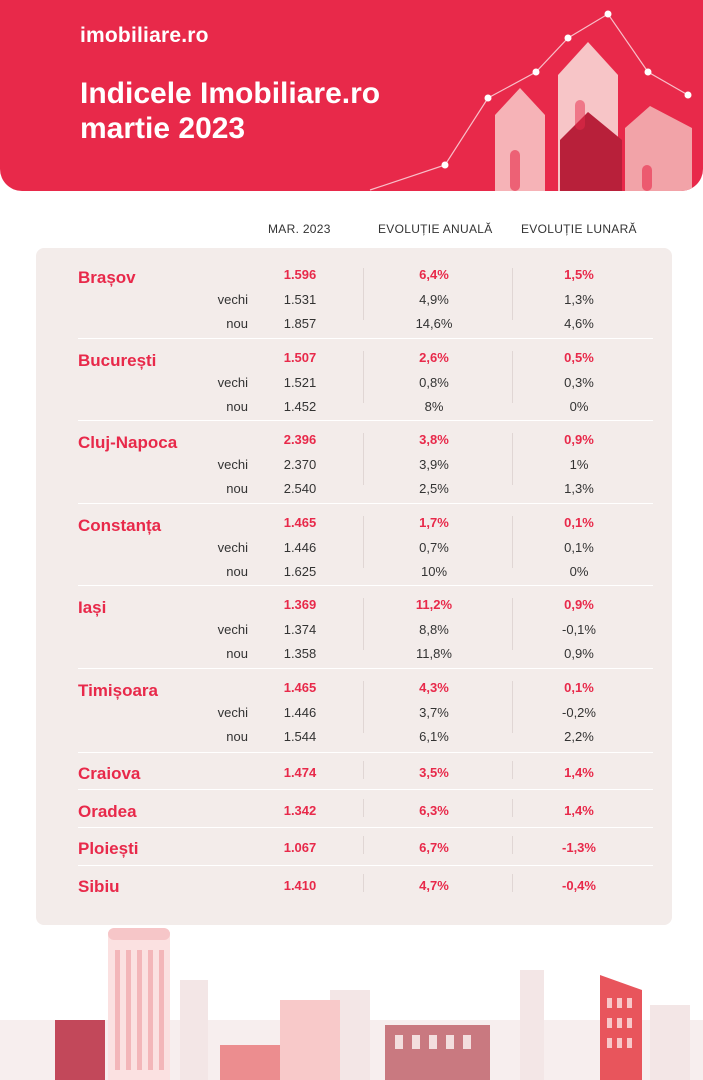  Describe the element at coordinates (144, 35) in the screenshot. I see `brand-logo: imobiliare.ro` at that location.